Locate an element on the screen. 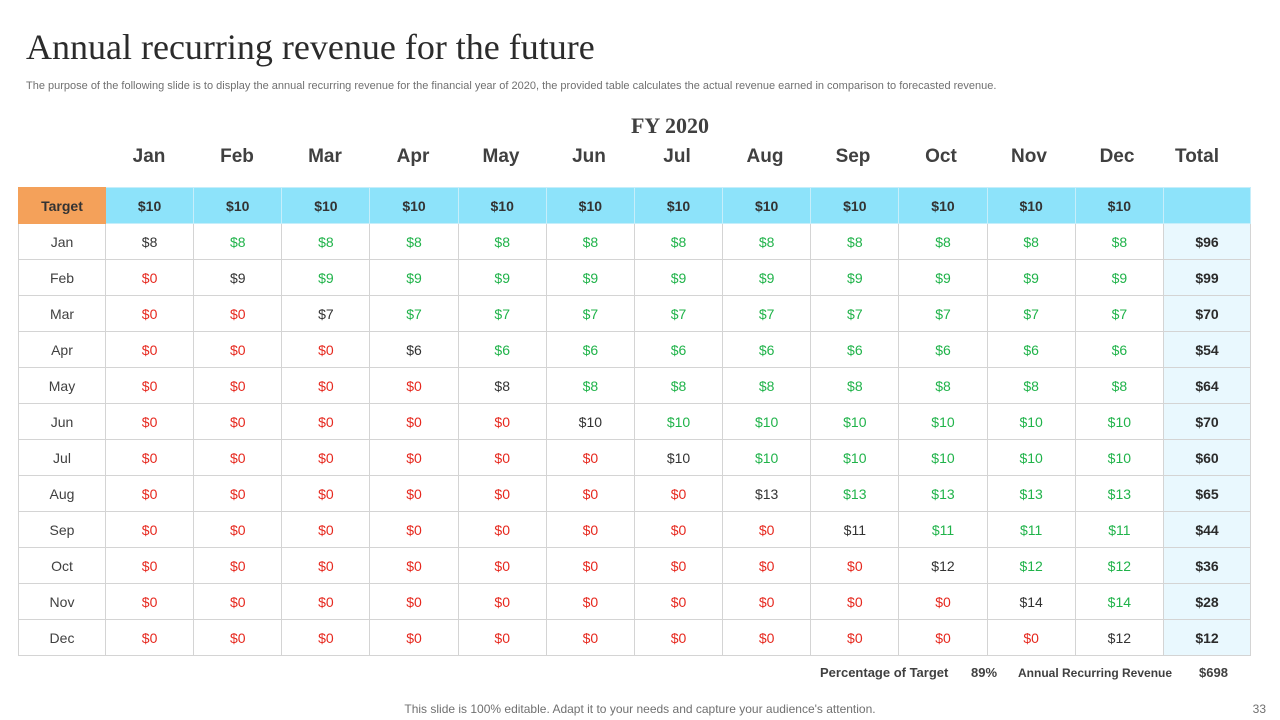 The image size is (1280, 720). row-total: $12 is located at coordinates (1207, 637).